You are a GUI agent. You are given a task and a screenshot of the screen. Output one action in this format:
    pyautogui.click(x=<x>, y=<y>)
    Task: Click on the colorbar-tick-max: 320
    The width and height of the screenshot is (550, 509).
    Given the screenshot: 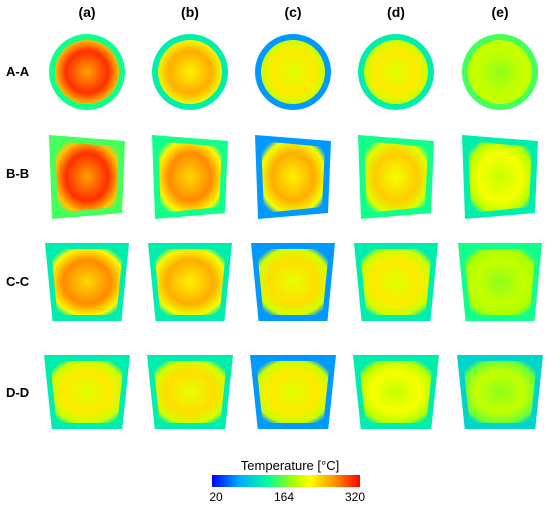 What is the action you would take?
    pyautogui.click(x=355, y=497)
    